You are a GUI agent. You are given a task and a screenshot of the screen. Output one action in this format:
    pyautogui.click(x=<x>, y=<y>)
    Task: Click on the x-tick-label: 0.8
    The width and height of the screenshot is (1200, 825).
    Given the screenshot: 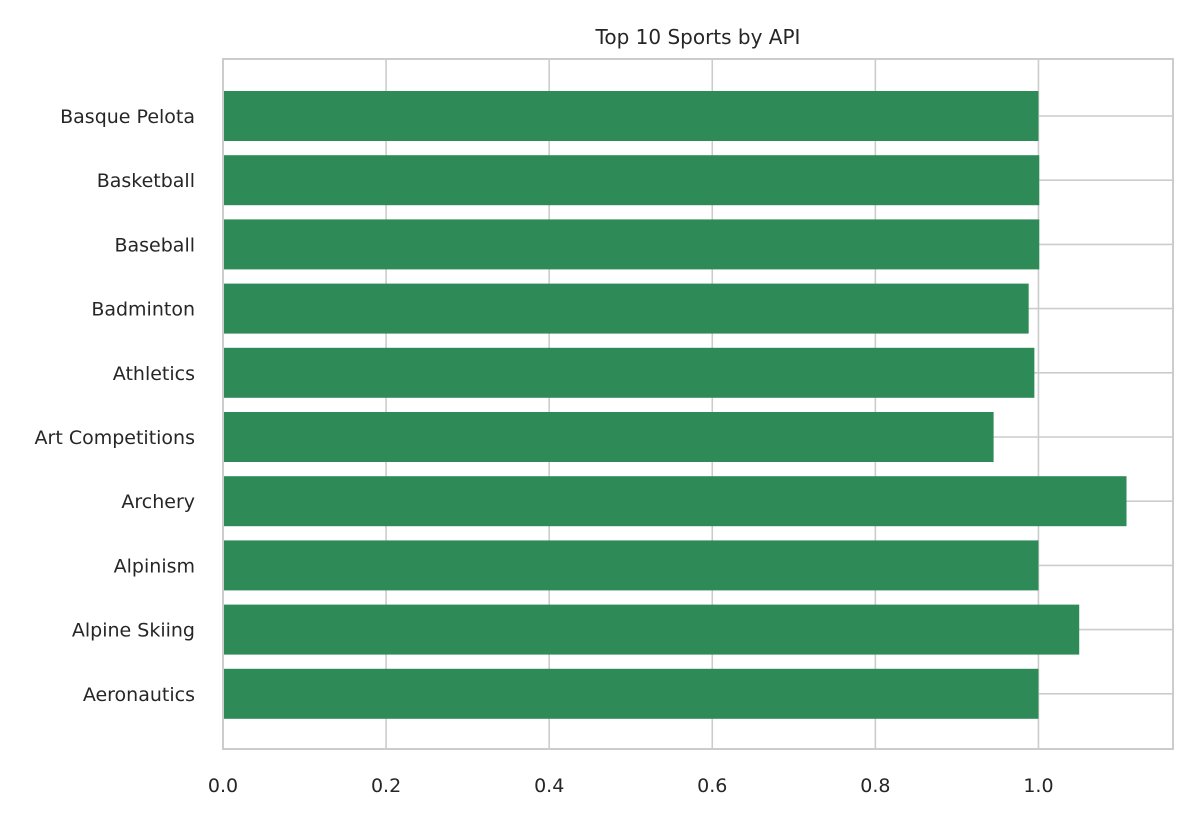 What is the action you would take?
    pyautogui.click(x=875, y=786)
    